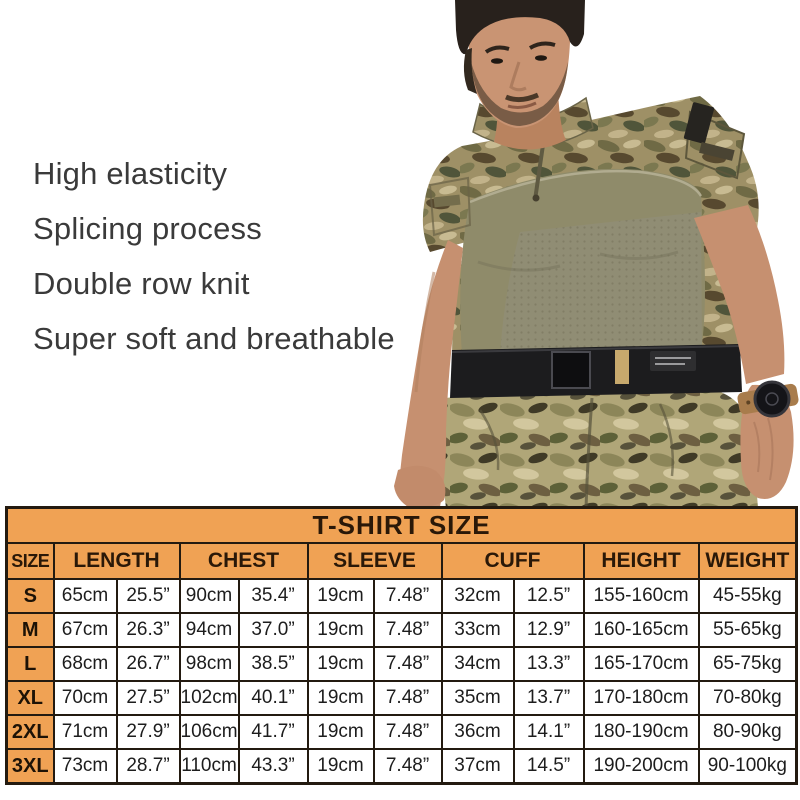 This screenshot has width=800, height=800. I want to click on camo-shirt, so click(590, 227).